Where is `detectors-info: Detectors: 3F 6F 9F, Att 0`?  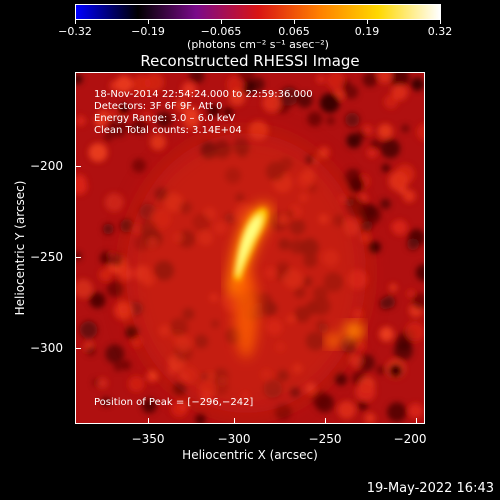 detectors-info: Detectors: 3F 6F 9F, Att 0 is located at coordinates (158, 106).